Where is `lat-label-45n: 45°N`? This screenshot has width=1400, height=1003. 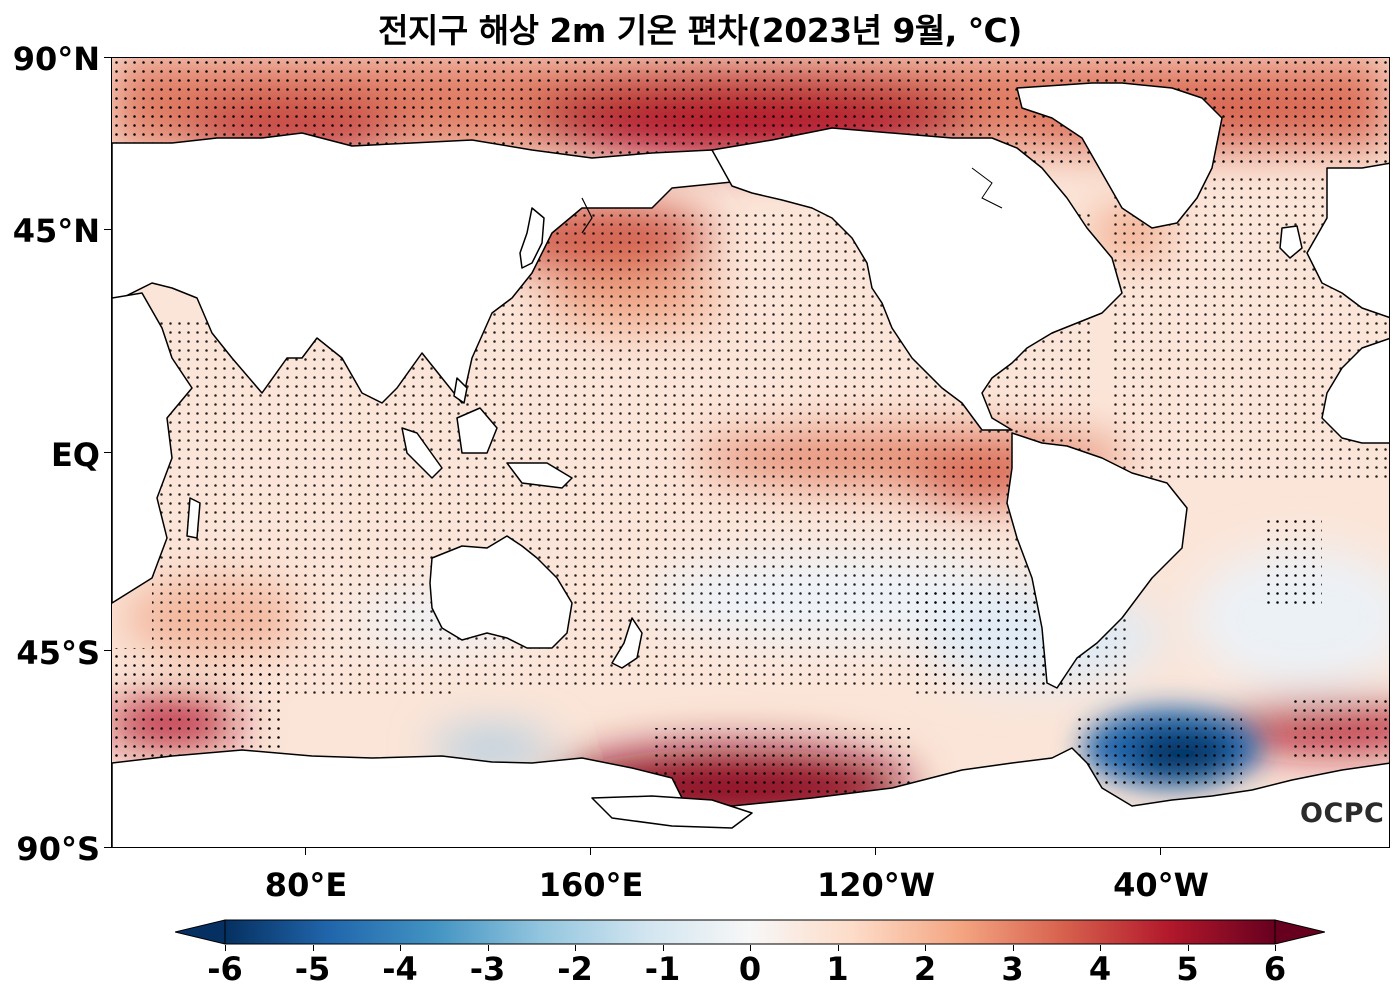 lat-label-45n: 45°N is located at coordinates (56, 231).